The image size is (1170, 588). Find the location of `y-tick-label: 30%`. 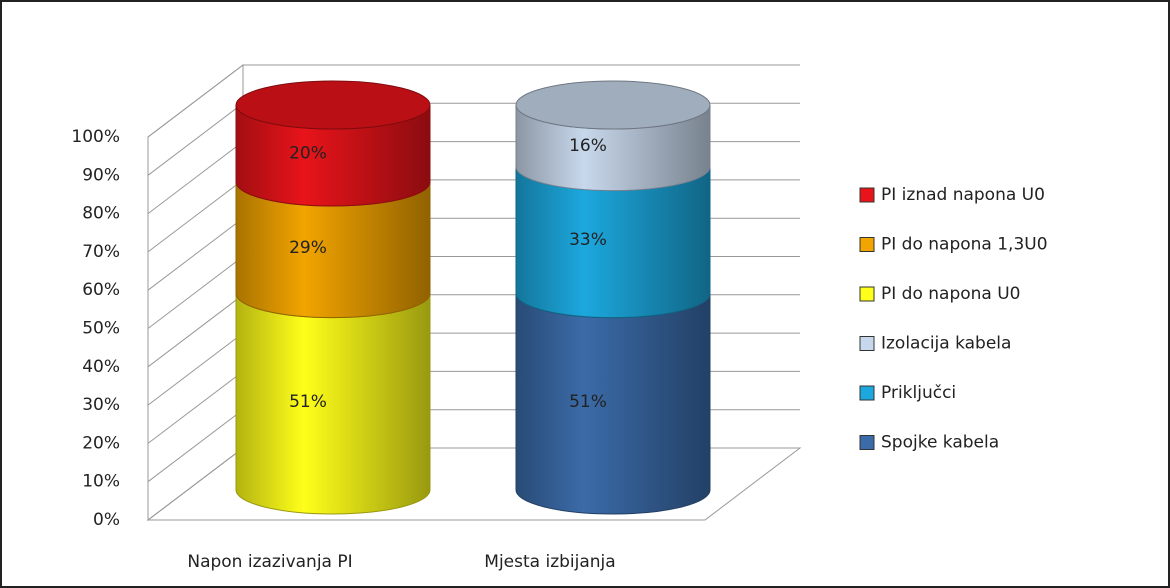

y-tick-label: 30% is located at coordinates (101, 405).